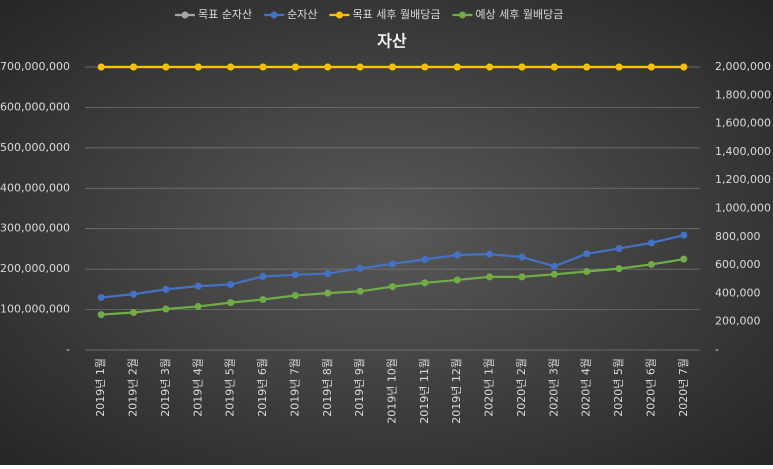  I want to click on x-tick-label: 2019년 2월, so click(133, 387).